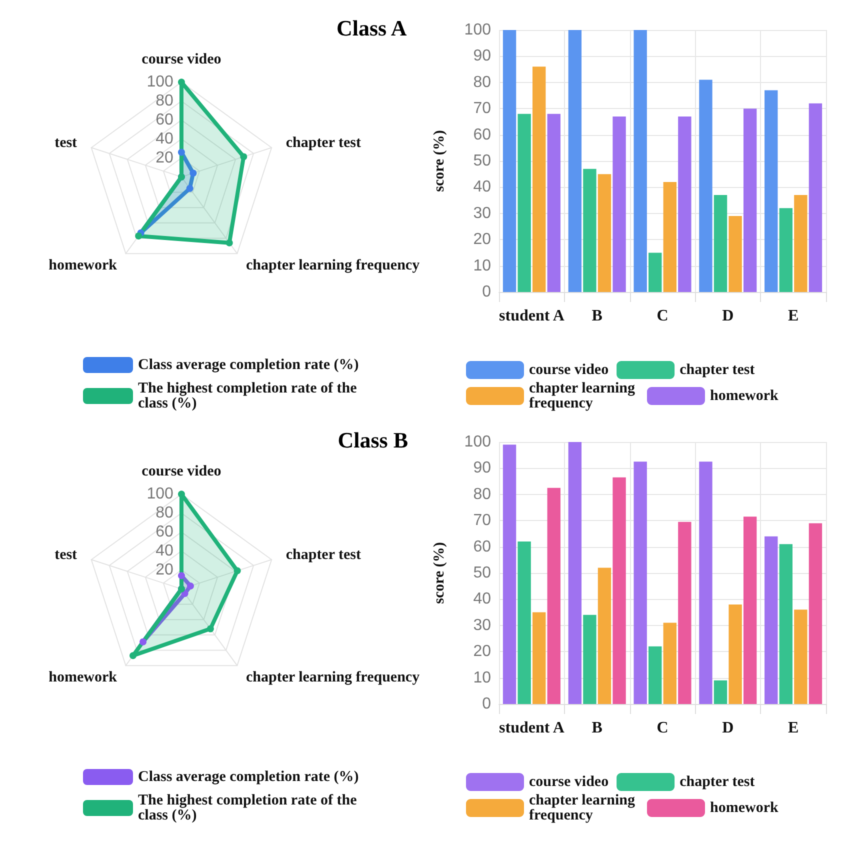 The image size is (842, 841). I want to click on y-tick-label: 30, so click(482, 625).